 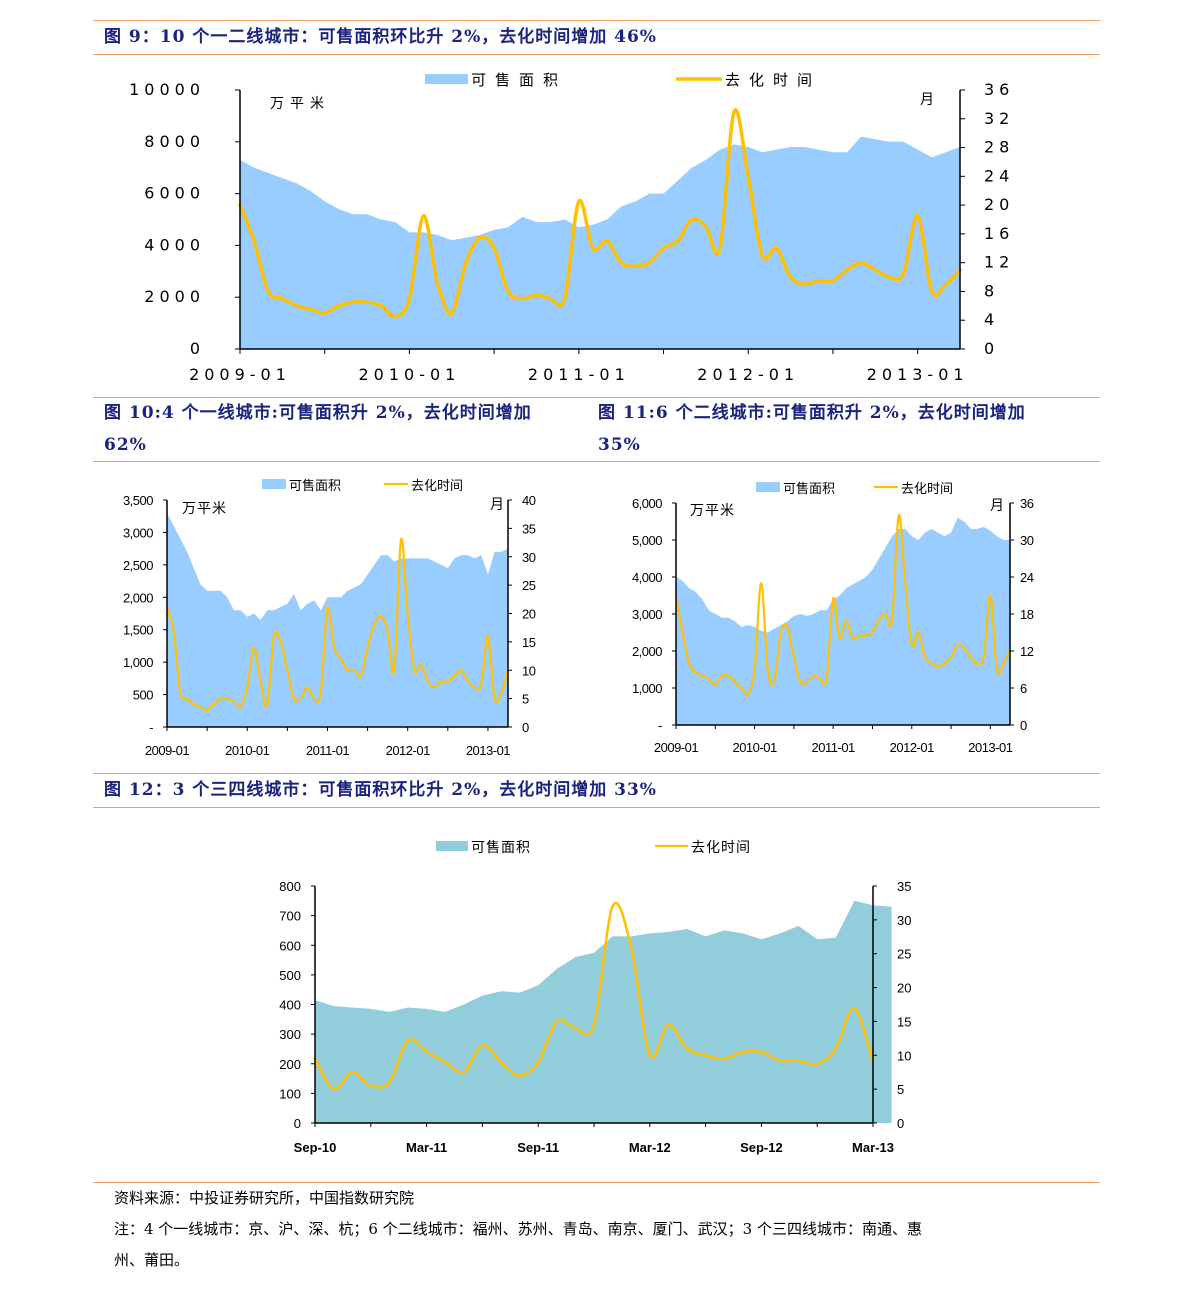 I want to click on figure-12-title: 图 12：3 个三四线城市：可售面积环比升 2%，去化时间增加 33%, so click(x=380, y=790).